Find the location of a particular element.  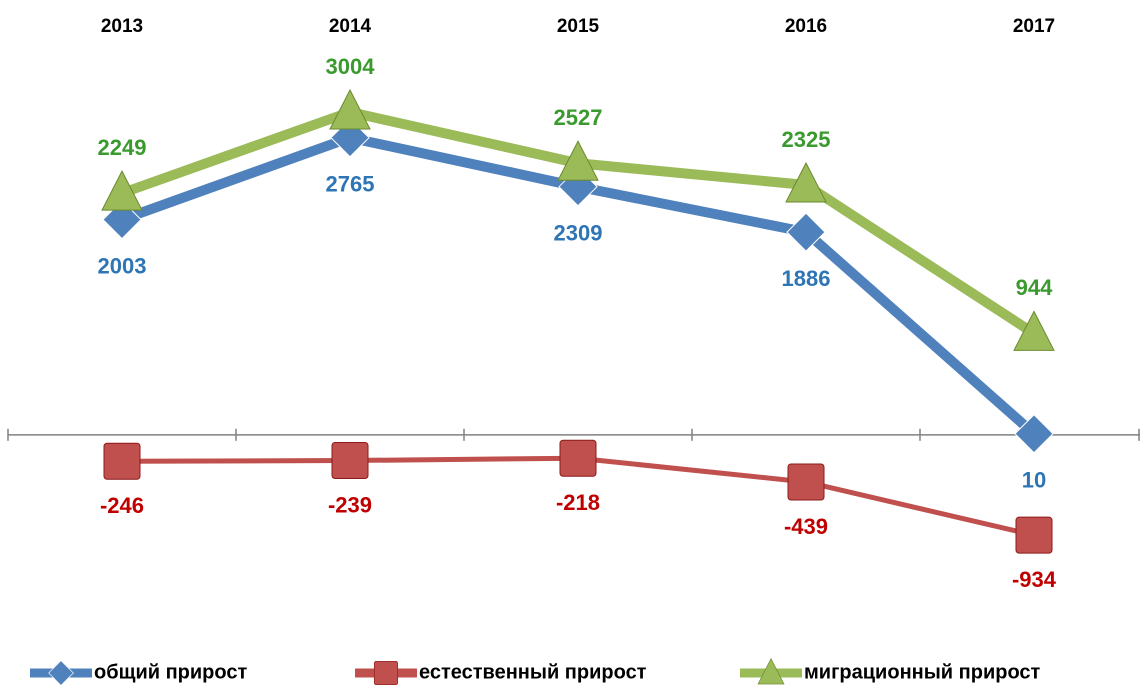

data-label: -934 is located at coordinates (1034, 579).